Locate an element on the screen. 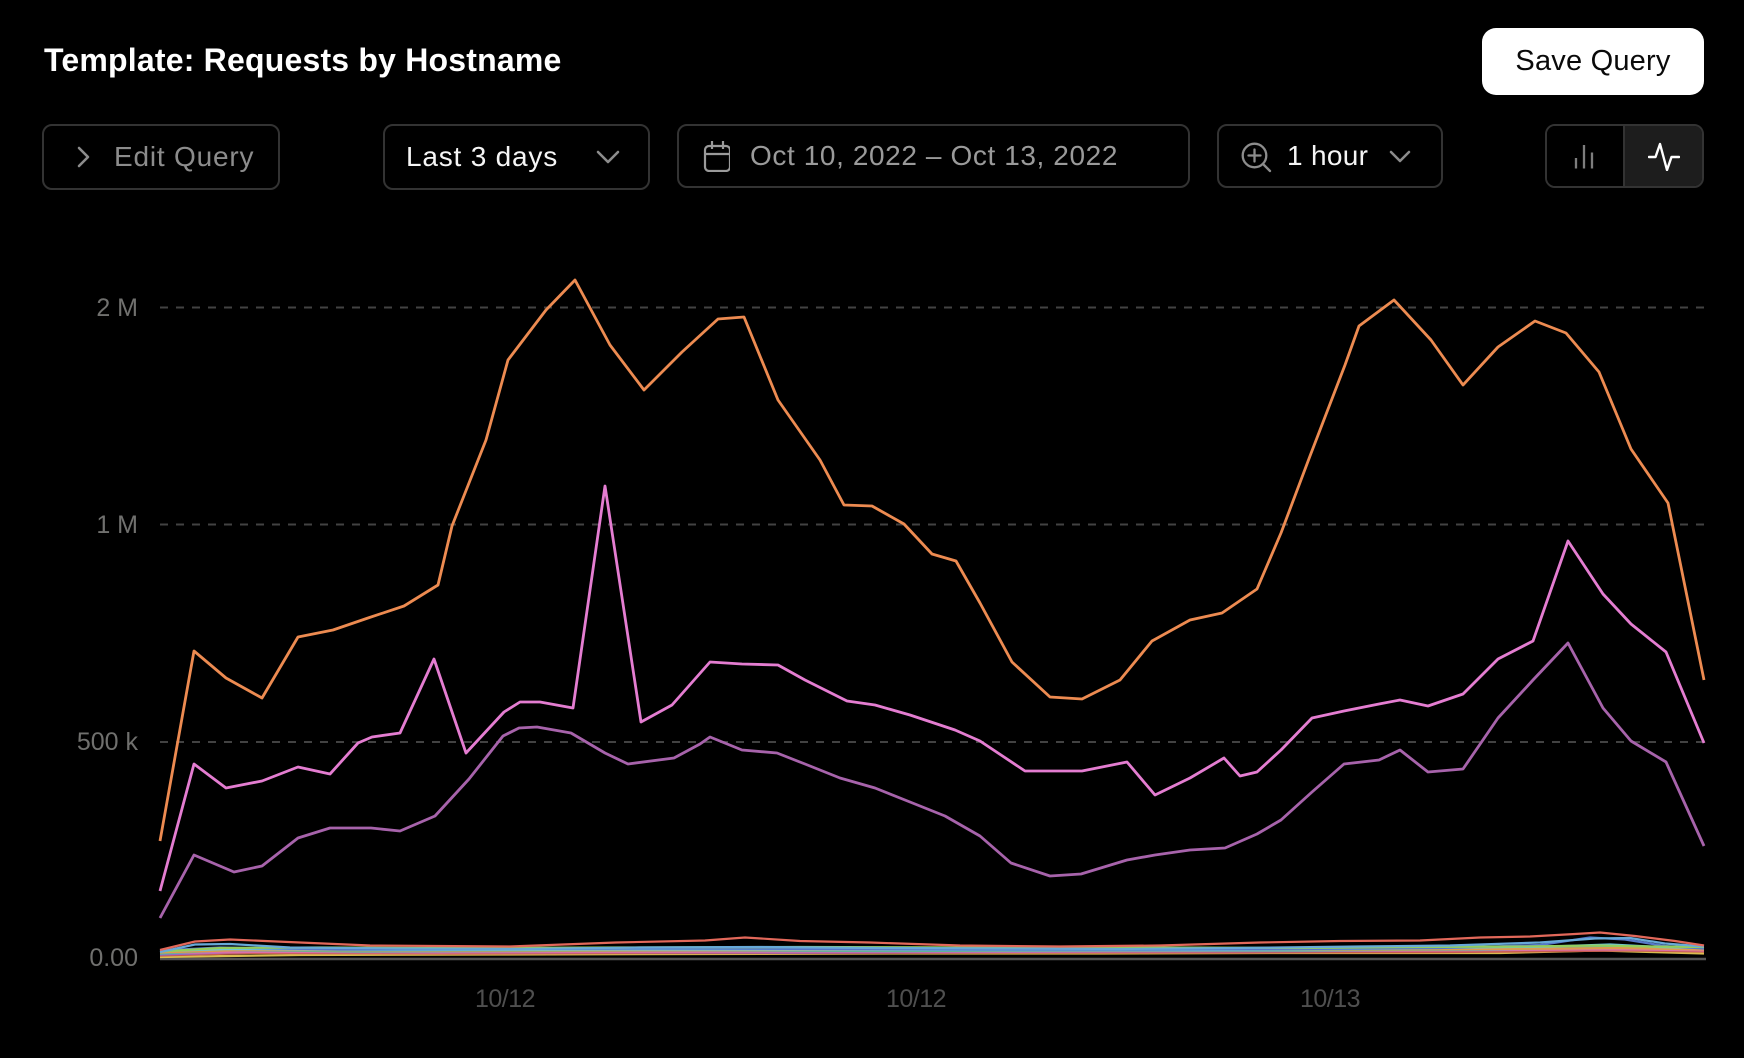 This screenshot has width=1744, height=1058. svg-text: 10/13 is located at coordinates (1330, 999).